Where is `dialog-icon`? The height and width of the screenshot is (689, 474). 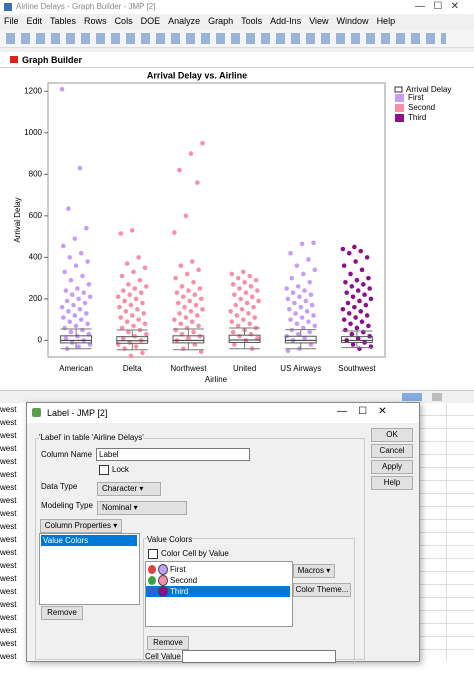
dialog-icon is located at coordinates (36, 412).